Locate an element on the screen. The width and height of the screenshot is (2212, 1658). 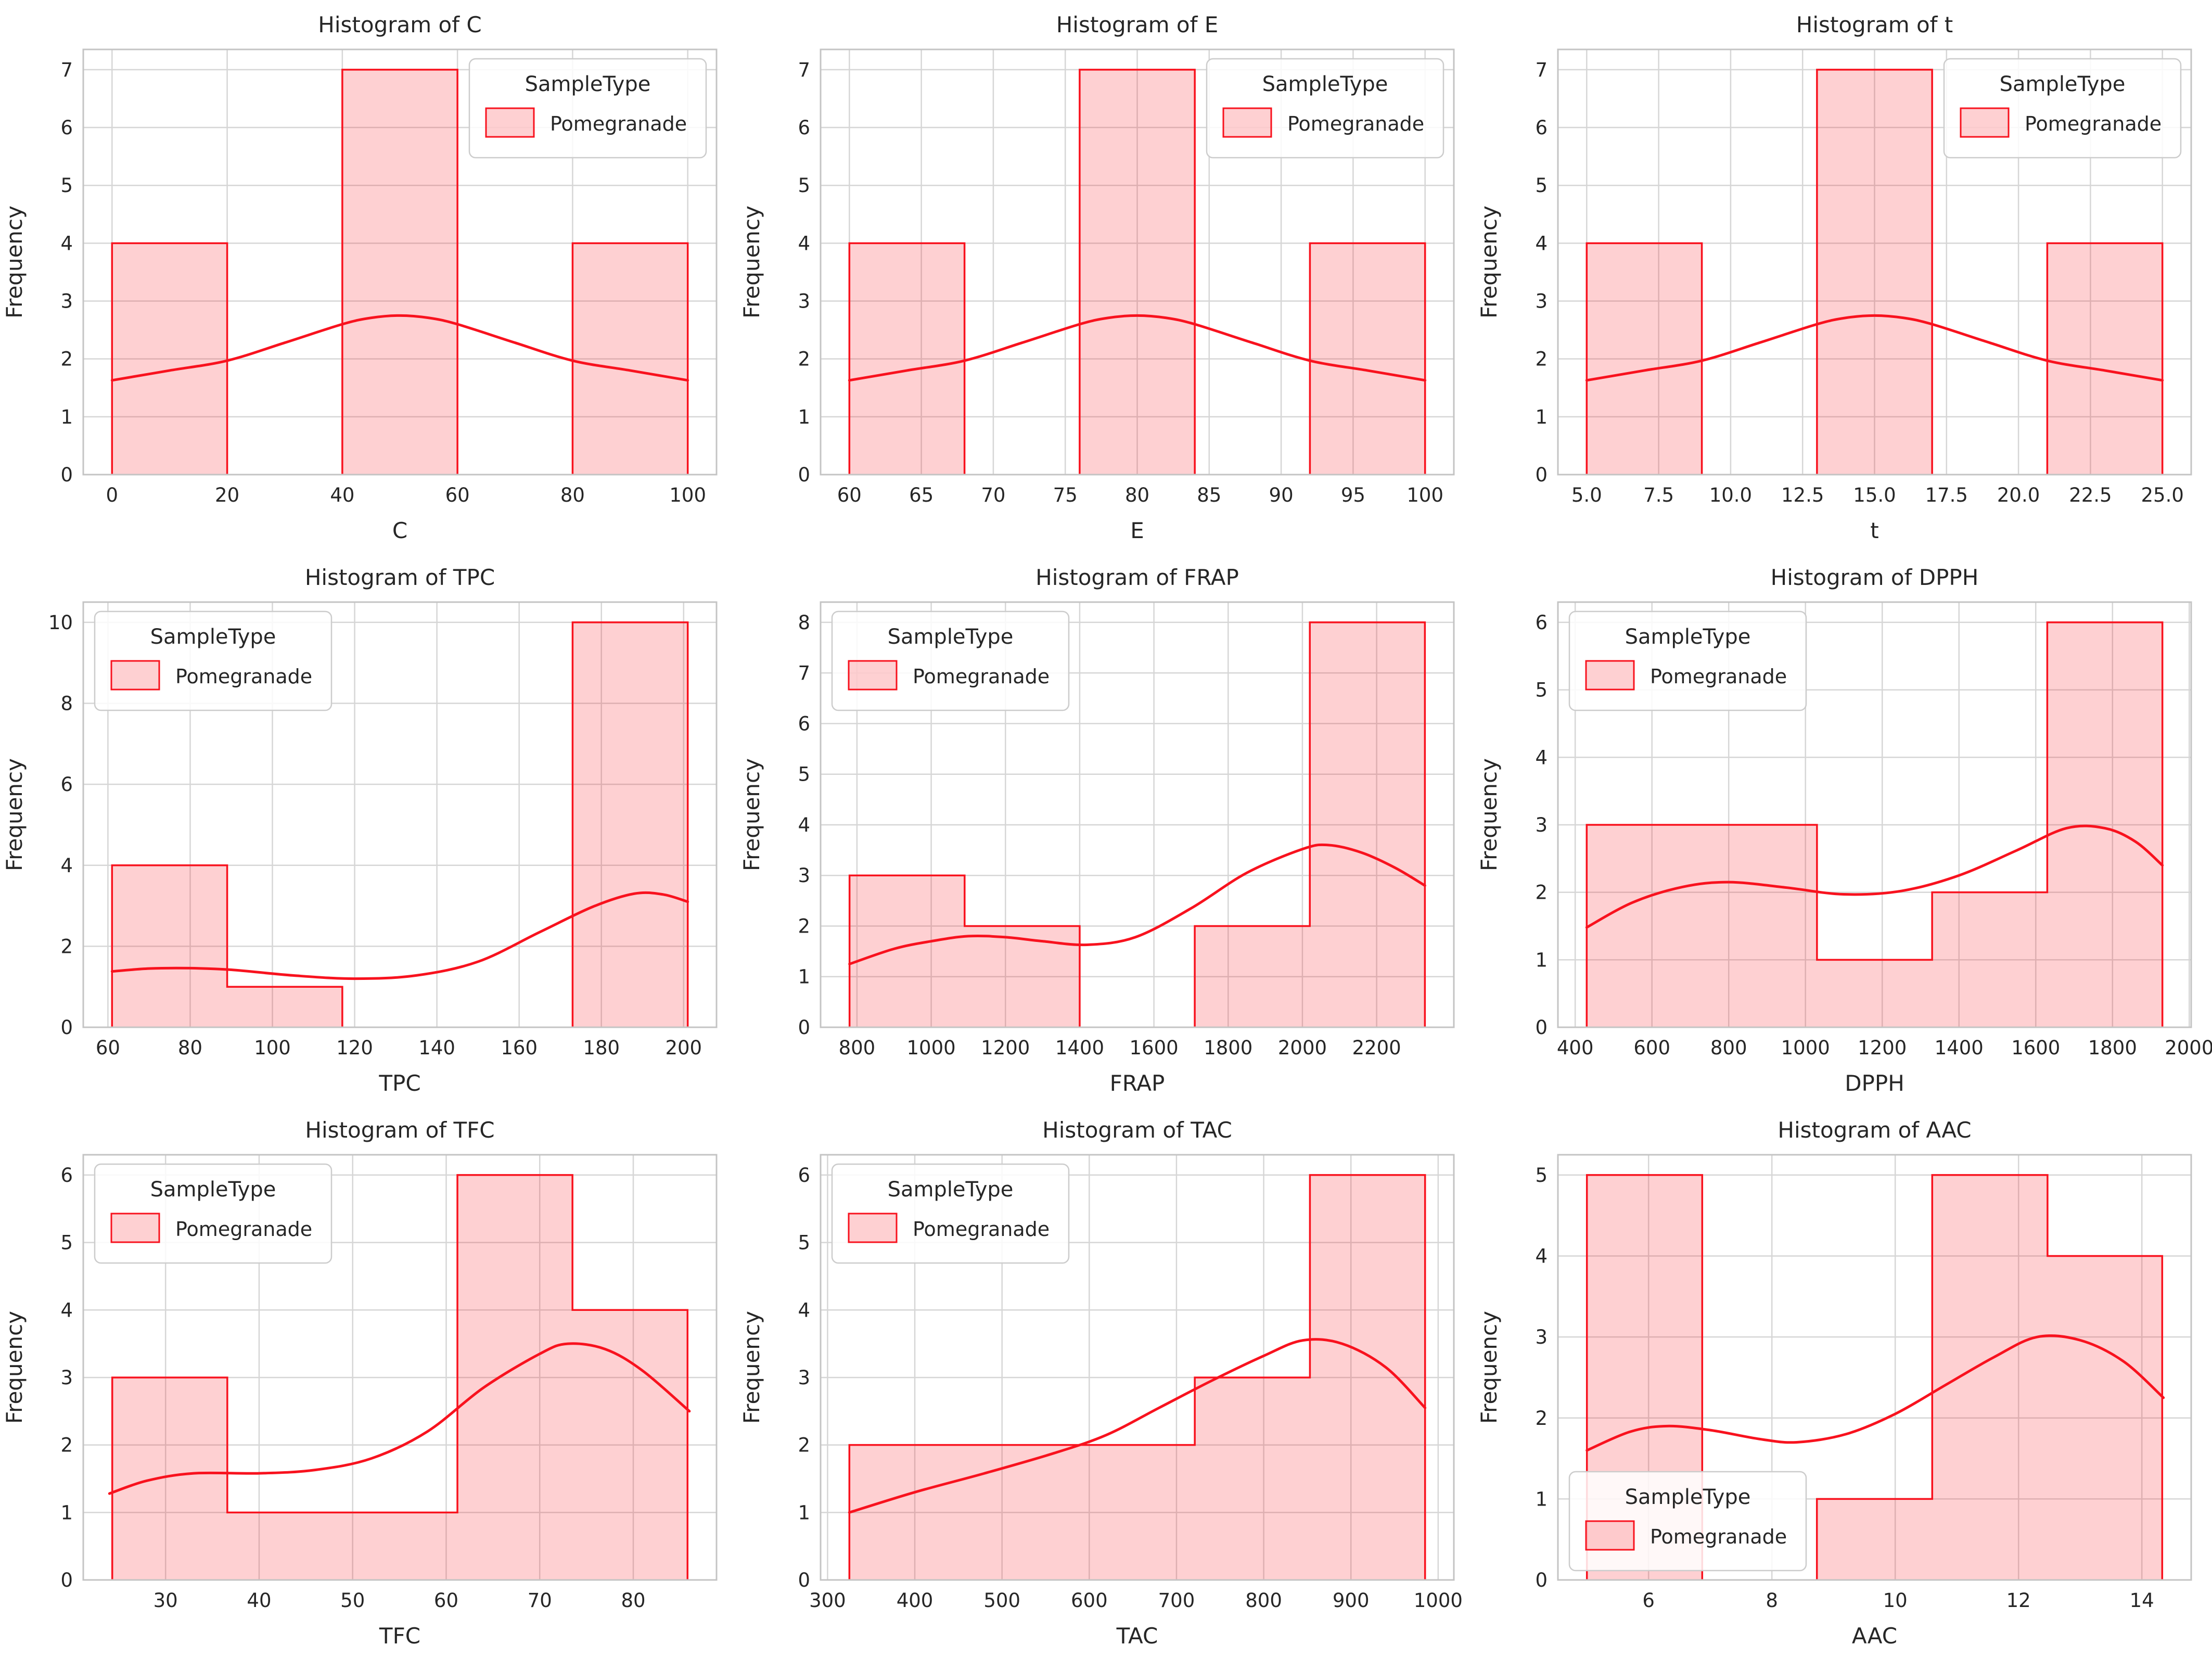
chart-title: Histogram of TFC is located at coordinates (399, 1130).